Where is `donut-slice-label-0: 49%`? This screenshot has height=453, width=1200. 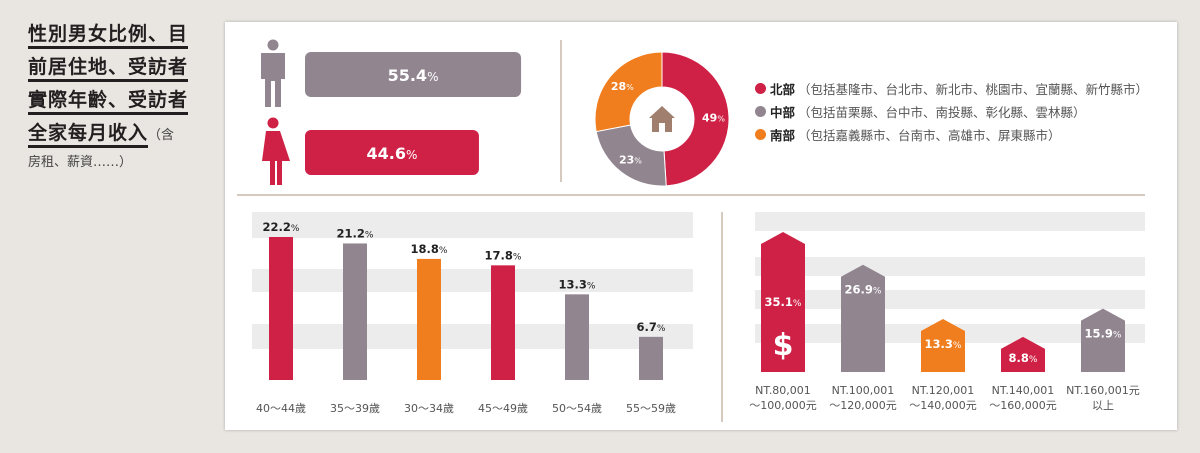
donut-slice-label-0: 49% is located at coordinates (713, 117).